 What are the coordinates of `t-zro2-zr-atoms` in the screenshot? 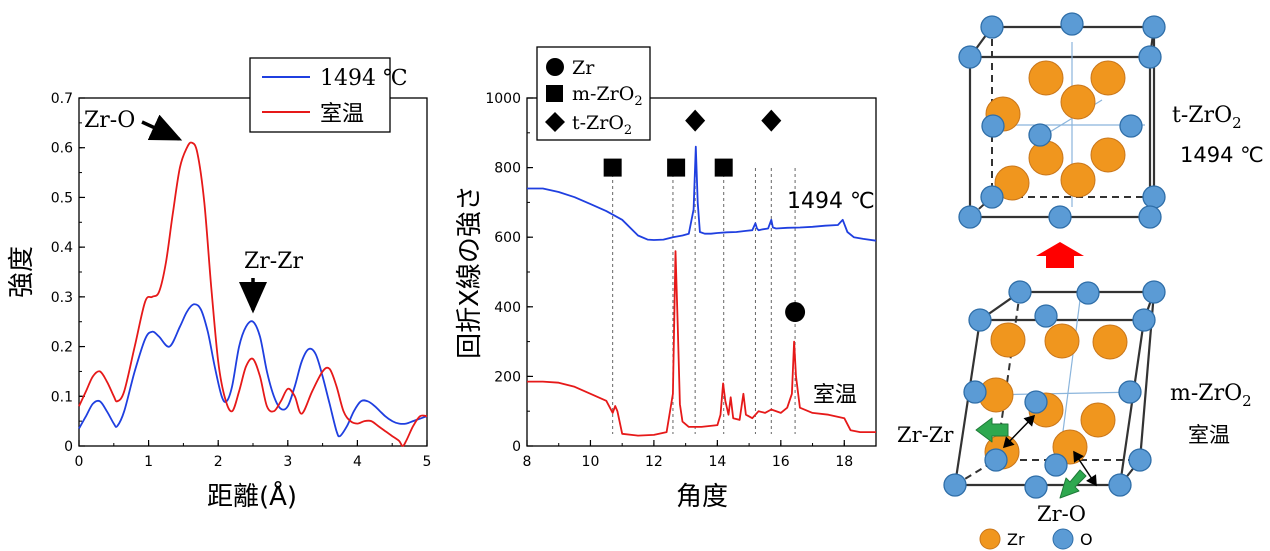 It's located at (1055, 130).